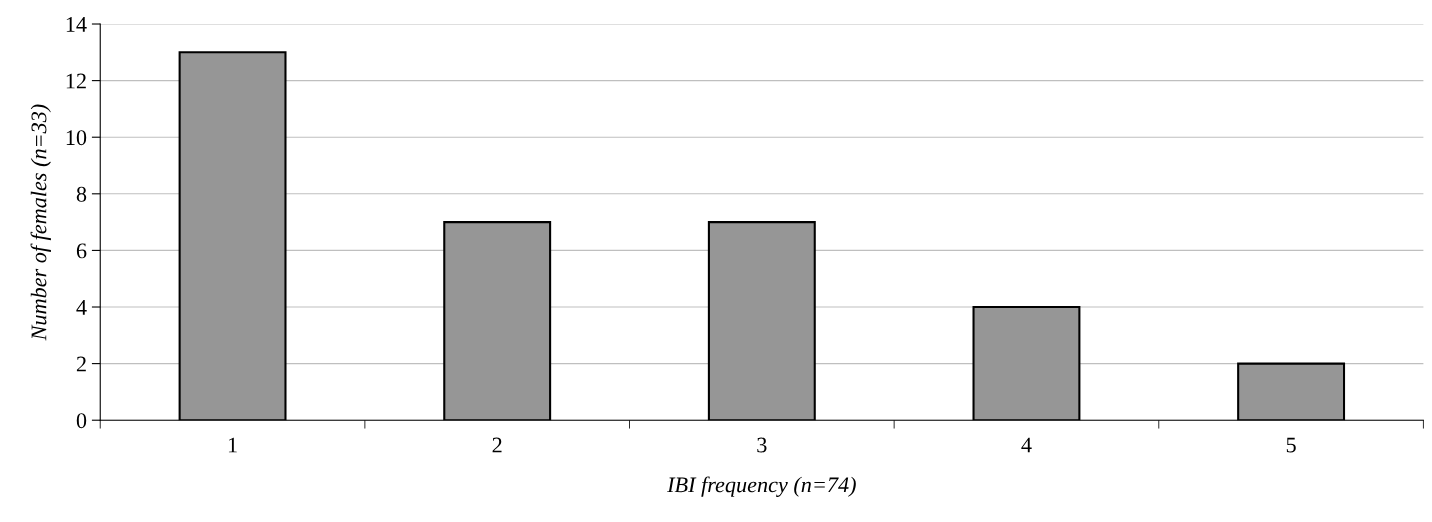 The image size is (1432, 522). I want to click on x-tick-label: 4, so click(1026, 445).